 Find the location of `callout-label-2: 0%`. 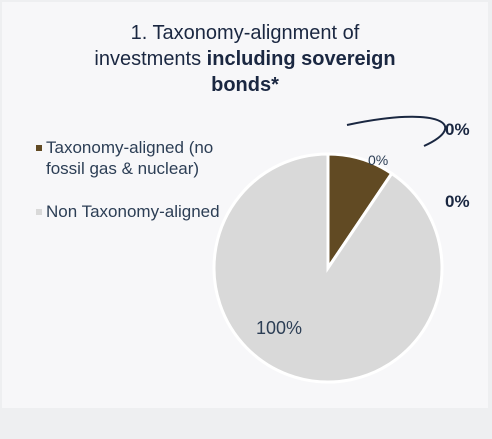

callout-label-2: 0% is located at coordinates (457, 201).